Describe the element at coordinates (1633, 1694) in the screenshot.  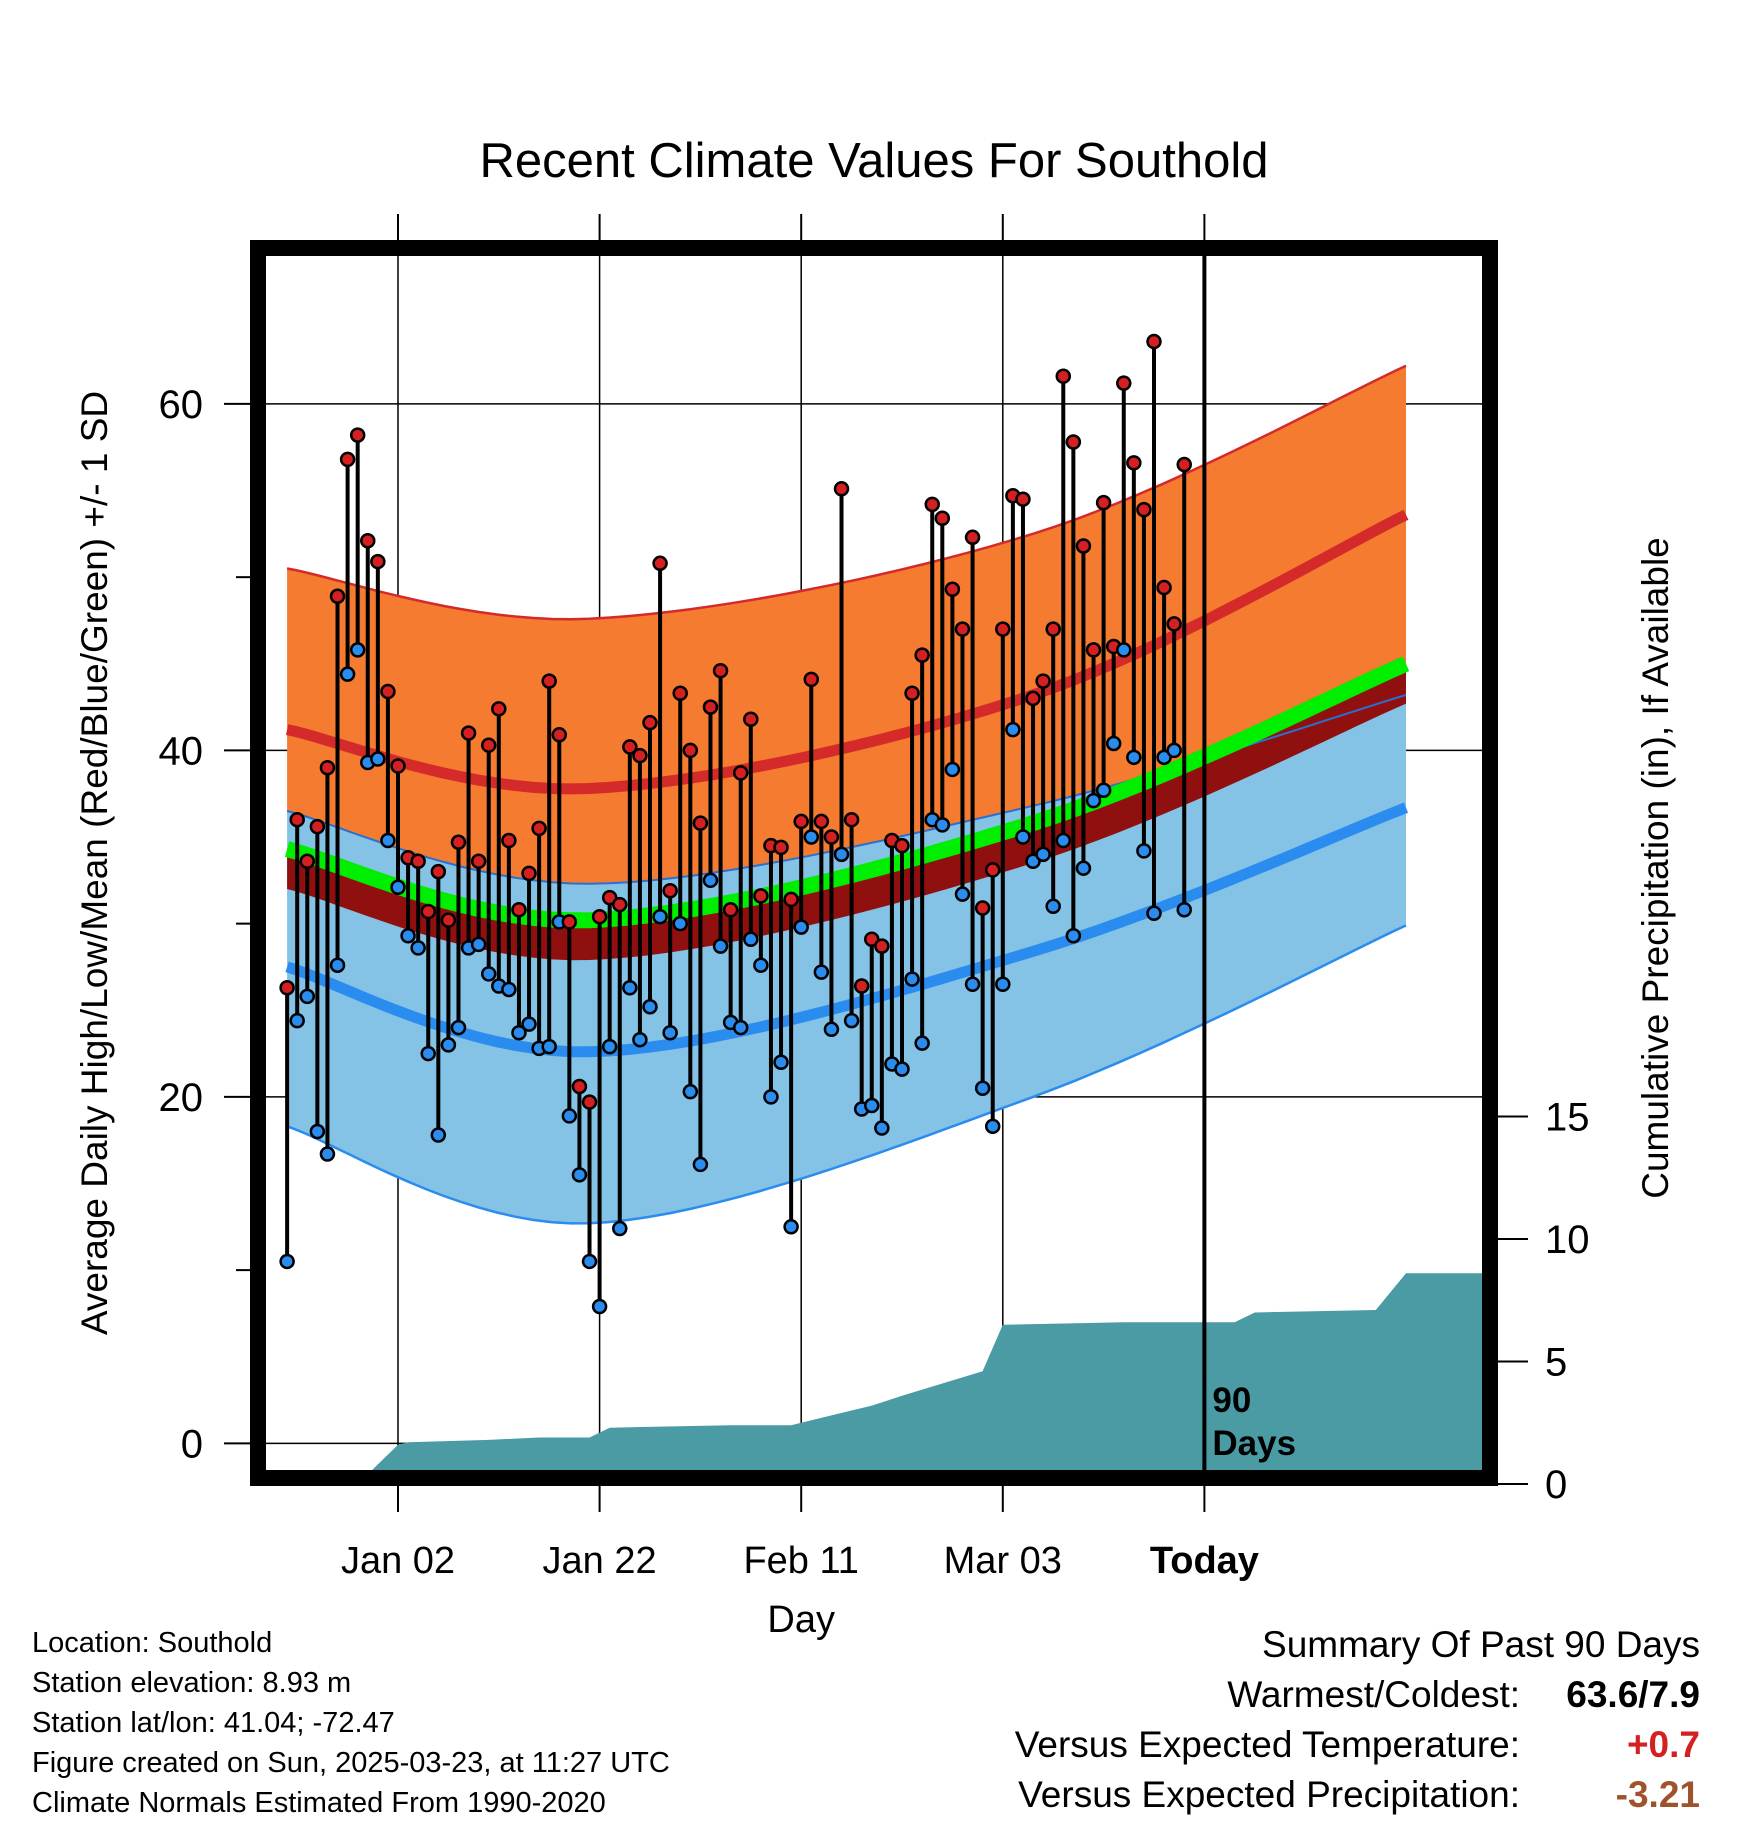
I see `warmest-value: 63.6/7.9` at that location.